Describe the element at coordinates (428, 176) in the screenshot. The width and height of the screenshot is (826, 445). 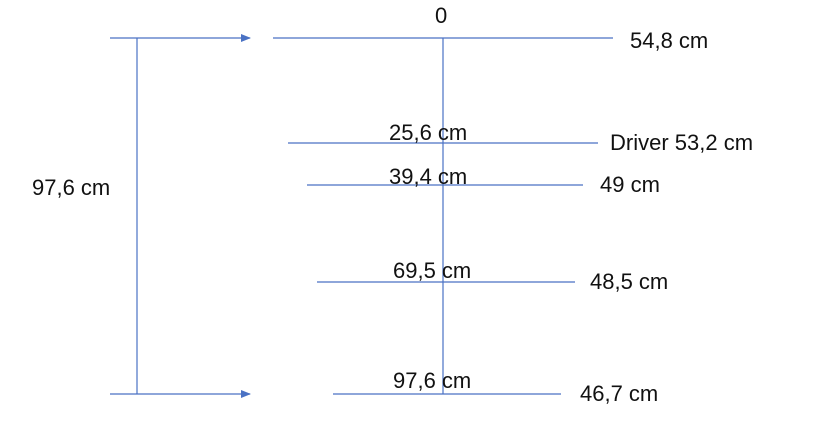
I see `position-label-level-2: 39,4 cm` at that location.